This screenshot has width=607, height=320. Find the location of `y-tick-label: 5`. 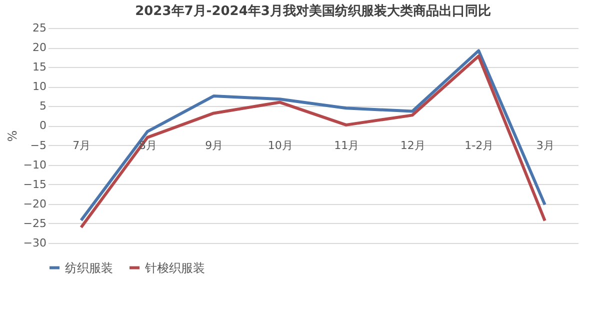

y-tick-label: 5 is located at coordinates (43, 106).